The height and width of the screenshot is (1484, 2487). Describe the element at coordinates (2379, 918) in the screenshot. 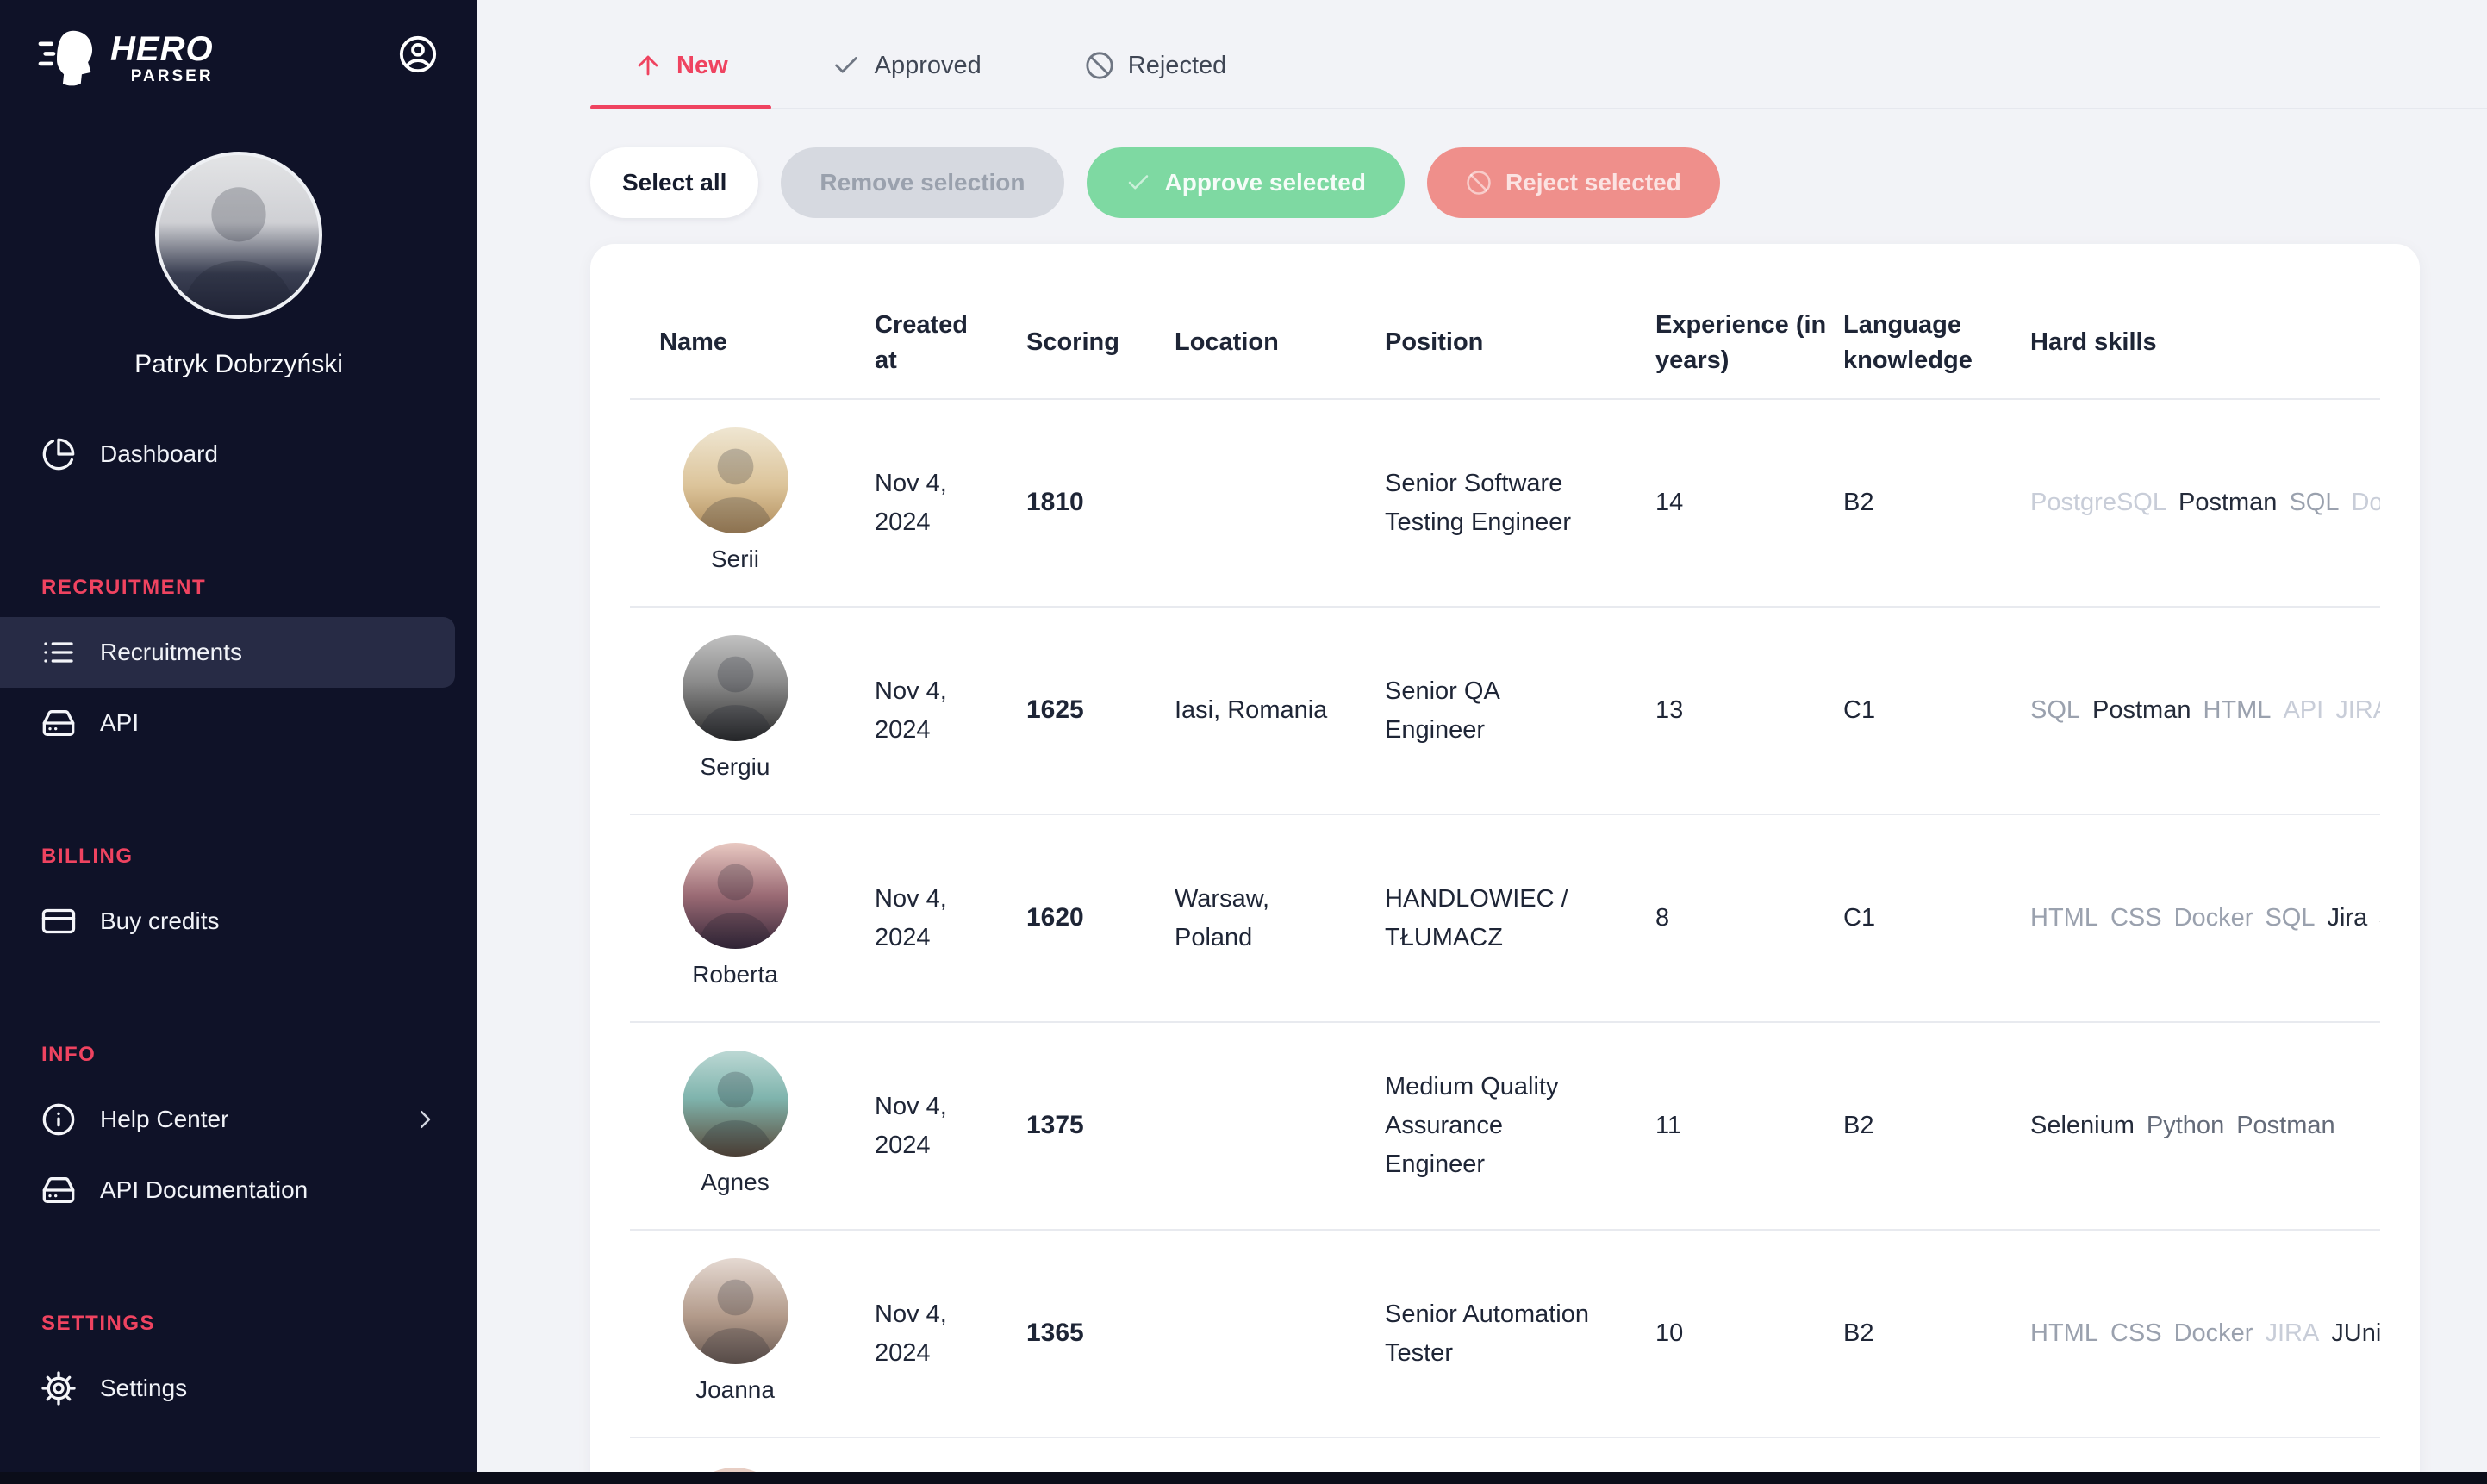

I see `skill-tag: JM` at that location.